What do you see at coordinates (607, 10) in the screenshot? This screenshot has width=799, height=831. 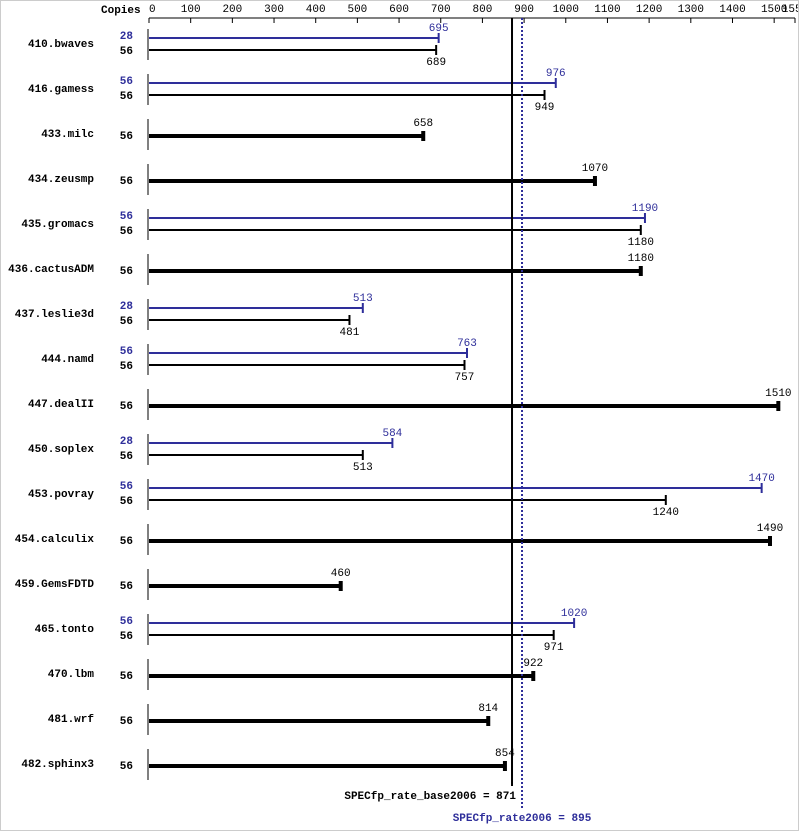 I see `x-tick-label: 1100` at bounding box center [607, 10].